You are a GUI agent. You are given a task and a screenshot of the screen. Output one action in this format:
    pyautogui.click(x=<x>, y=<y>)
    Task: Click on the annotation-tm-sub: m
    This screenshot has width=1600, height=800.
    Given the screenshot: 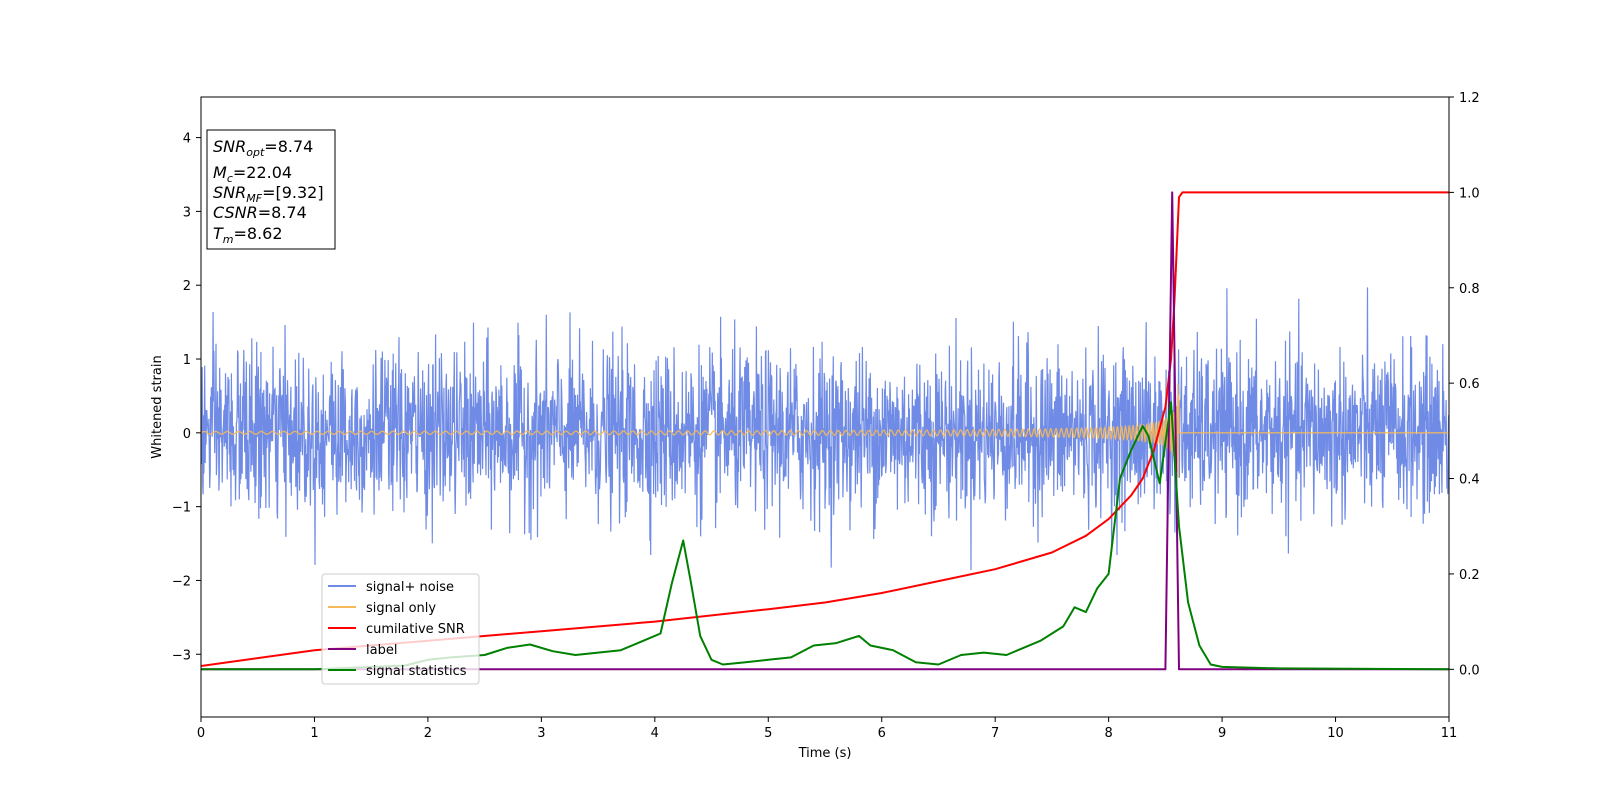 What is the action you would take?
    pyautogui.click(x=228, y=239)
    